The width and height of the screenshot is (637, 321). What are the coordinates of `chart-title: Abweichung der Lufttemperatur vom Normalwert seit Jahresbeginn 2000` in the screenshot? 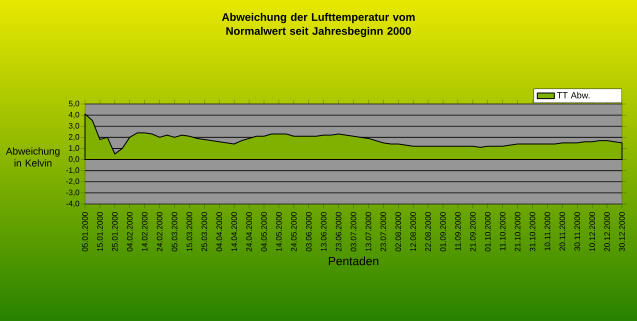 It's located at (318, 25).